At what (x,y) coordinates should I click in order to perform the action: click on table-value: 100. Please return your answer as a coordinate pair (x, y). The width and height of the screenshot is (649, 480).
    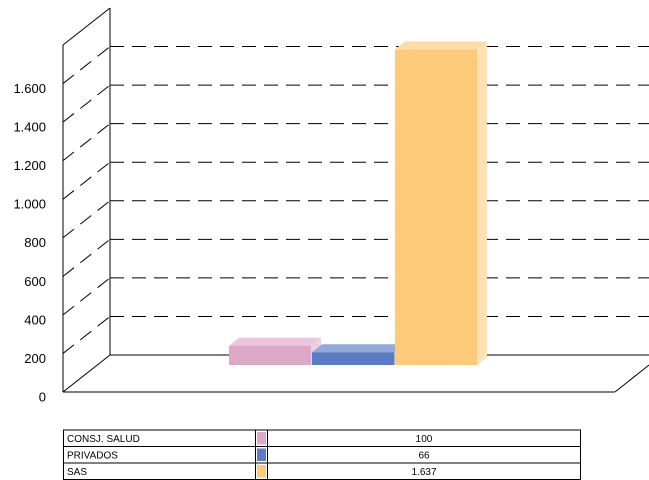
    Looking at the image, I should click on (424, 439).